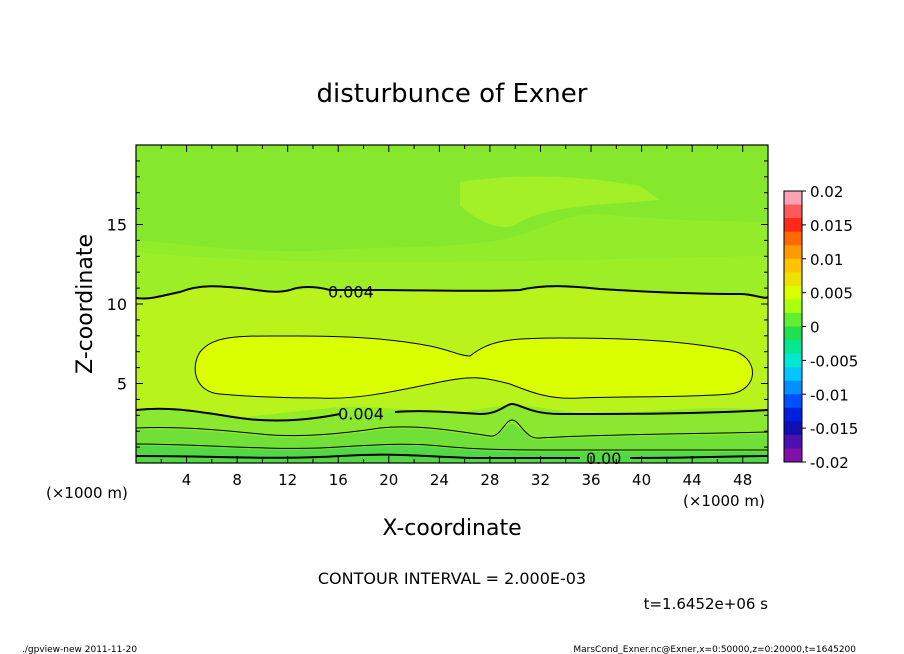 This screenshot has width=904, height=654. Describe the element at coordinates (117, 304) in the screenshot. I see `y-tick-label: 10` at that location.